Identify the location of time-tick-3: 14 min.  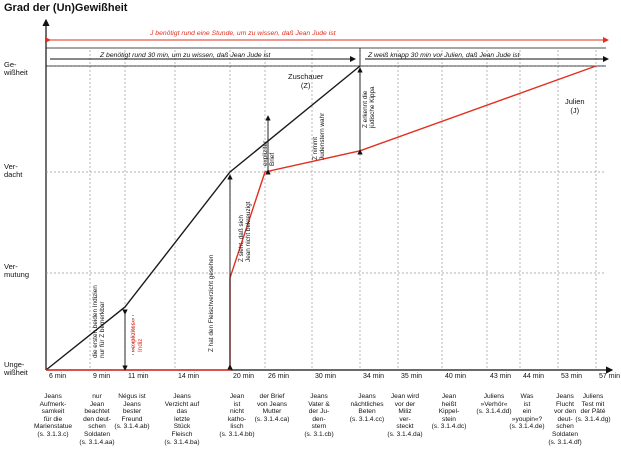
(189, 376).